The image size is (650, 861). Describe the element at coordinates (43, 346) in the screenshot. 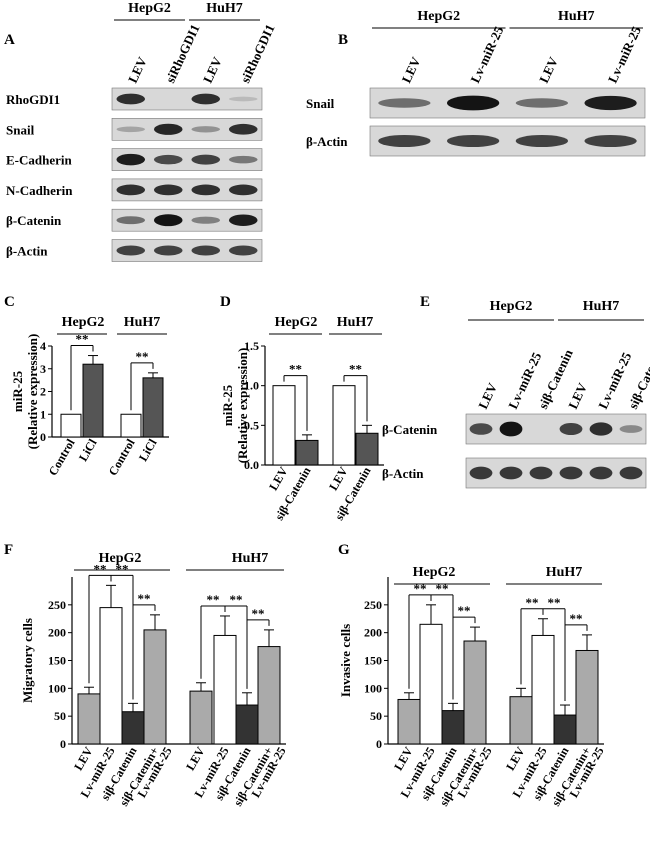

I see `y-tick-label: 4` at that location.